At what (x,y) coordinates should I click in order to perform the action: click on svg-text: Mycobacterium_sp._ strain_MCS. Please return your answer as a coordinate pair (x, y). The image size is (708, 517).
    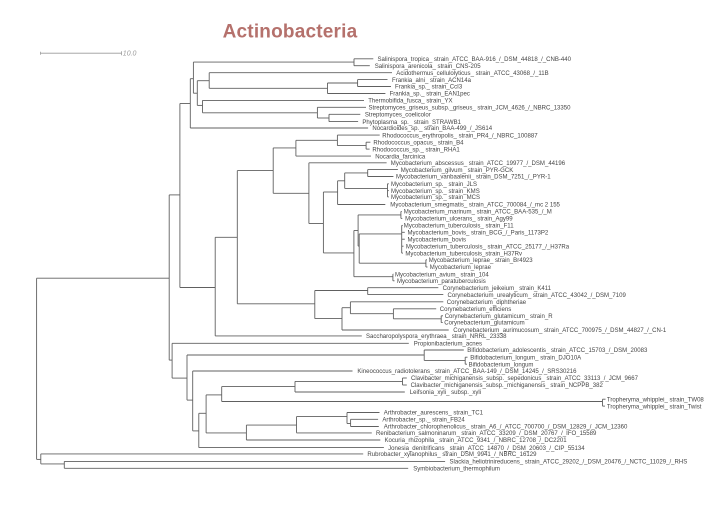
    Looking at the image, I should click on (435, 198).